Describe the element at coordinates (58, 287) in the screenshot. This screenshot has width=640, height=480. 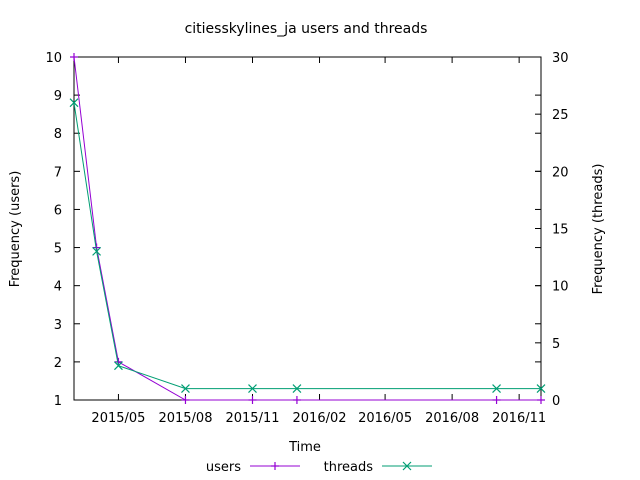
I see `y-tick-label: 4` at that location.